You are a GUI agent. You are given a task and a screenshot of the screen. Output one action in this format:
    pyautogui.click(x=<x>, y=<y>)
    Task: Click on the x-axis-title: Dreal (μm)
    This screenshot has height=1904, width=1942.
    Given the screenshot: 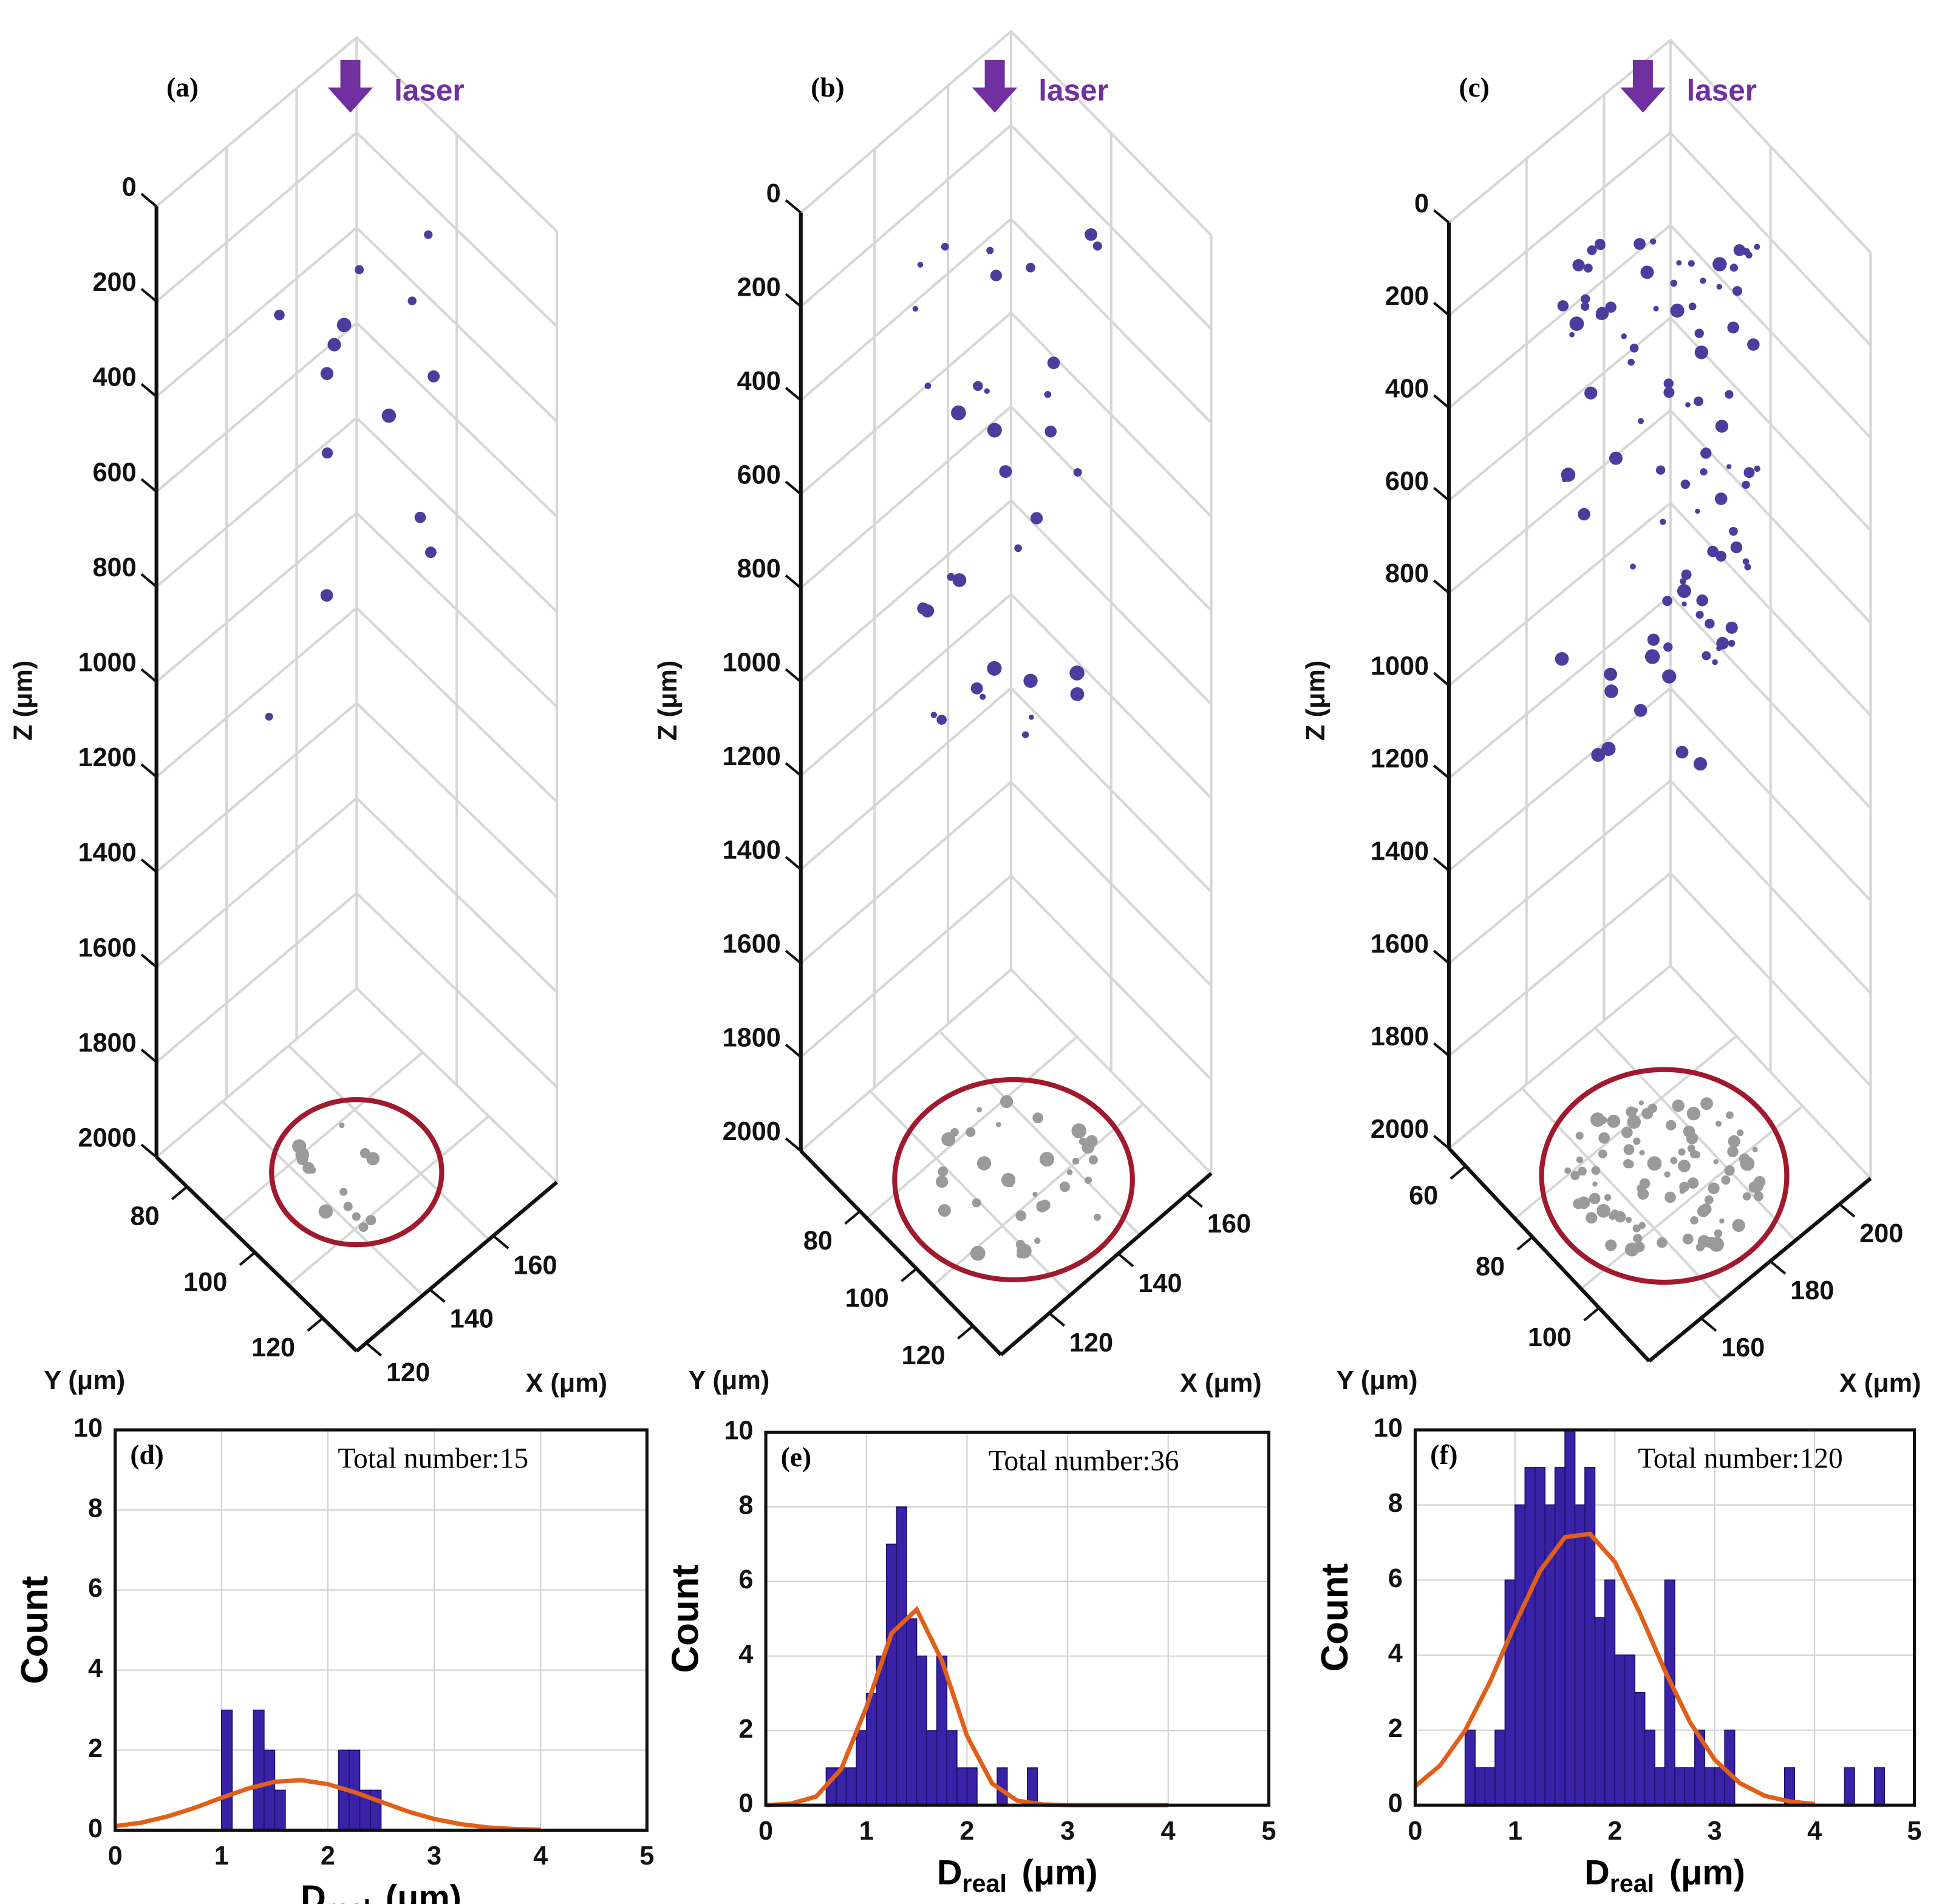 What is the action you would take?
    pyautogui.click(x=381, y=1891)
    